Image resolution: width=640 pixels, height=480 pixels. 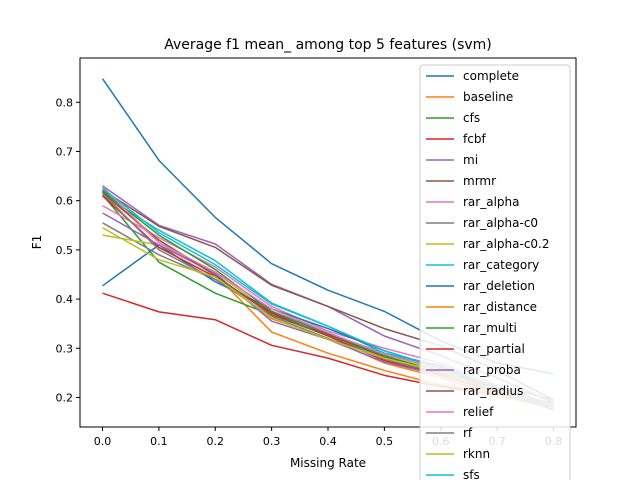 I want to click on legend-label-rf: rf, so click(x=468, y=433).